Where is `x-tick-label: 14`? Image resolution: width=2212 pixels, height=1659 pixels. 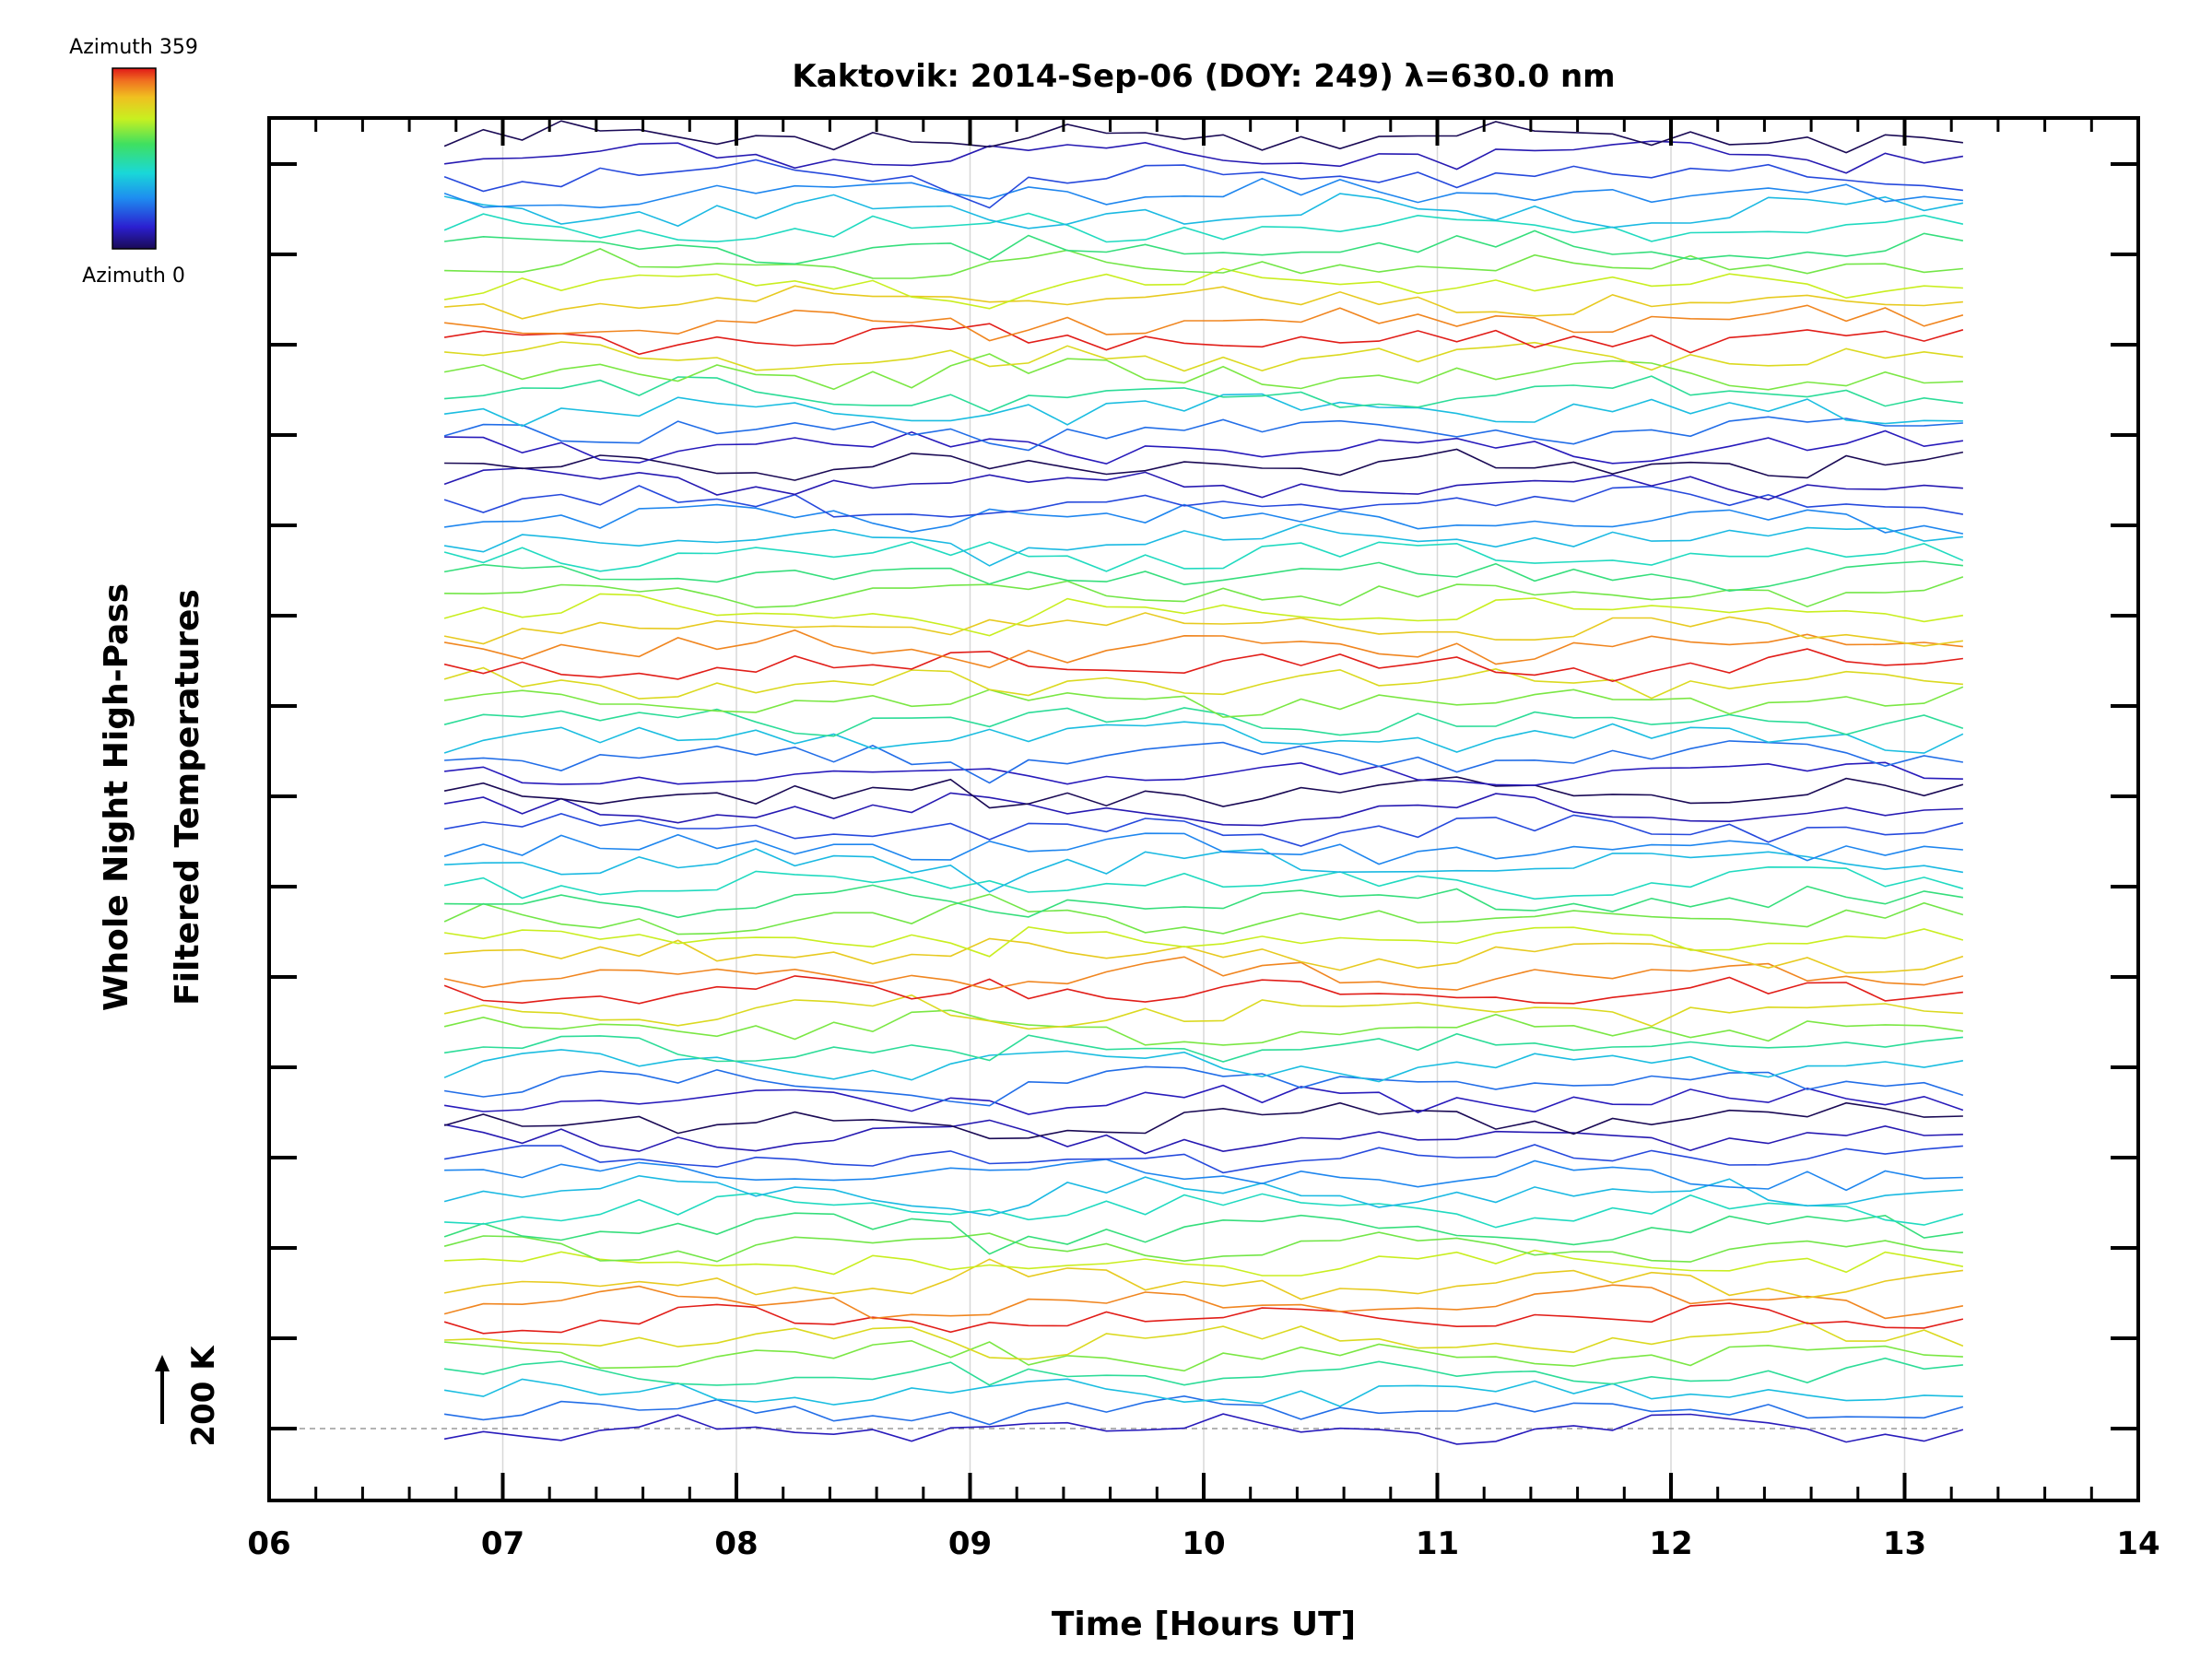
x-tick-label: 14 is located at coordinates (2137, 1543).